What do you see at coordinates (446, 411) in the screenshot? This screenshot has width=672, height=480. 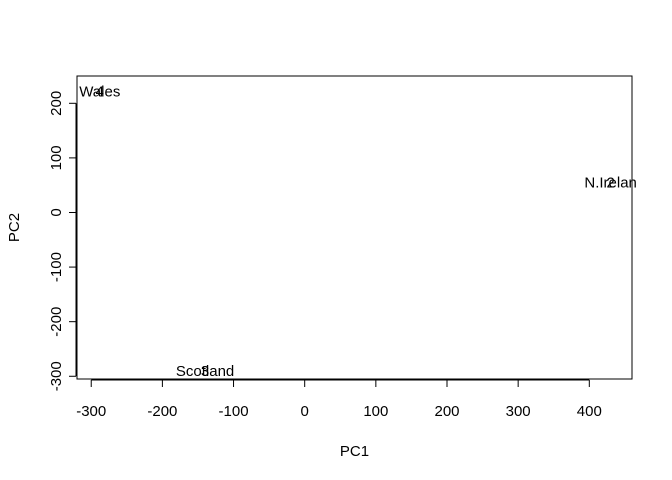 I see `x-tick-label: 200` at bounding box center [446, 411].